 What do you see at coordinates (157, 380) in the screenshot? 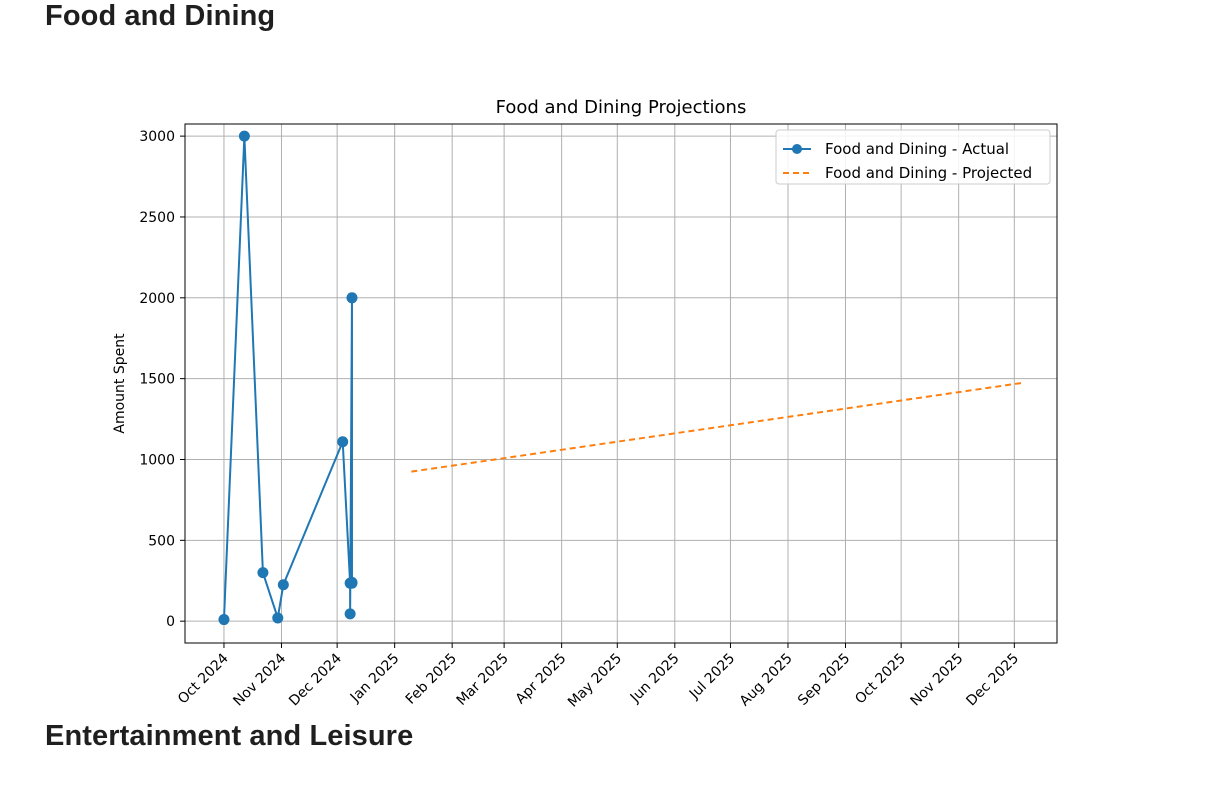
I see `y-tick-label: 1500` at bounding box center [157, 380].